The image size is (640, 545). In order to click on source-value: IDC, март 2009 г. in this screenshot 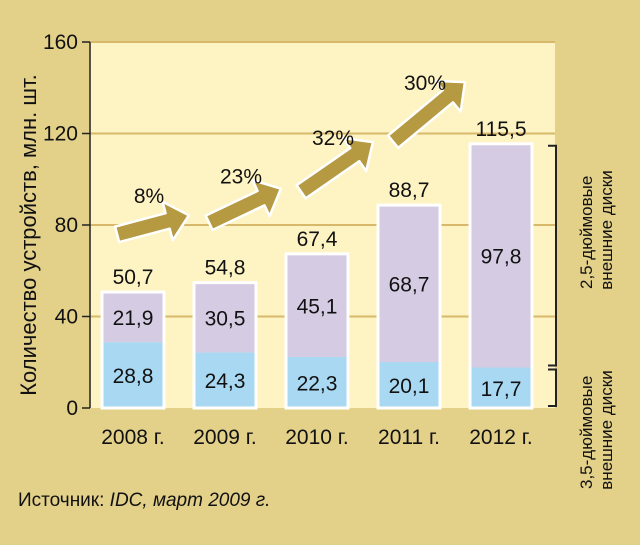, I will do `click(190, 500)`.